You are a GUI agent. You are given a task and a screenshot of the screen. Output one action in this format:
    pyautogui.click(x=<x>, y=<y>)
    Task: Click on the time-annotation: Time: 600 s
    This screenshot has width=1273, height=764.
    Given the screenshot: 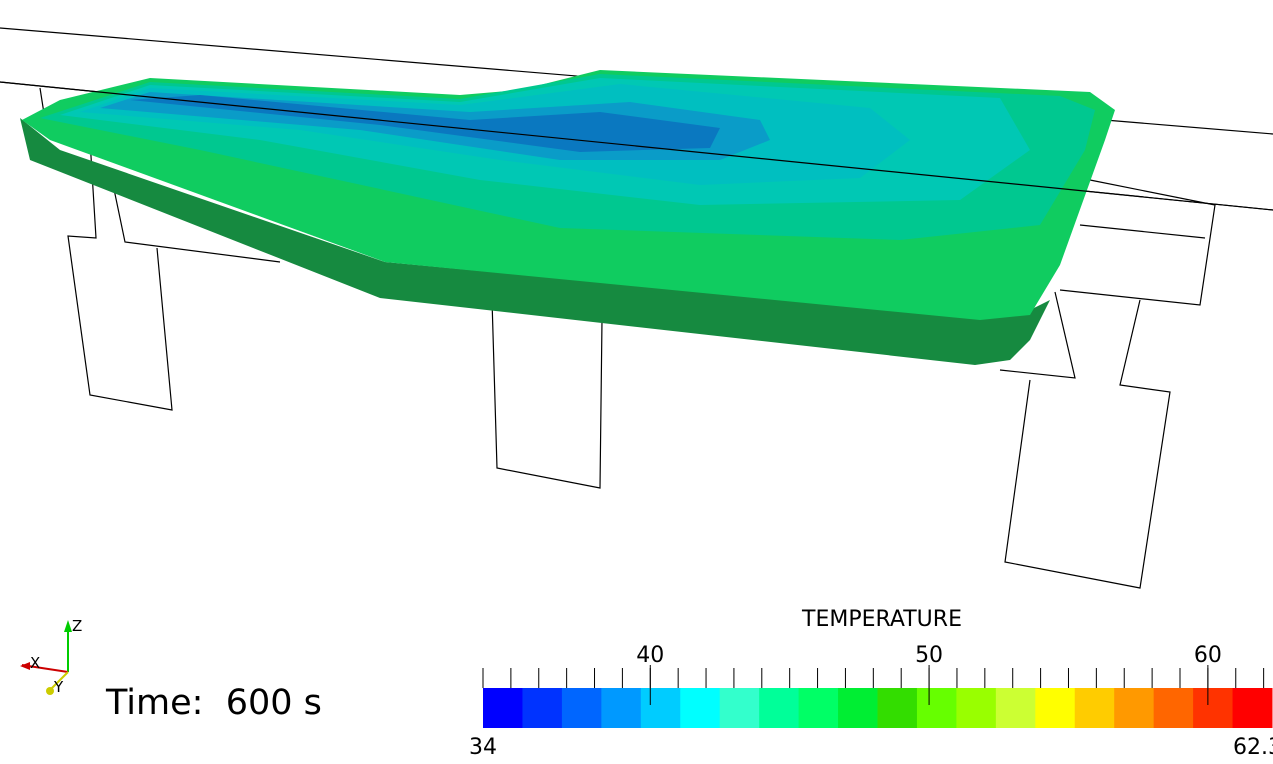 What is the action you would take?
    pyautogui.click(x=214, y=703)
    